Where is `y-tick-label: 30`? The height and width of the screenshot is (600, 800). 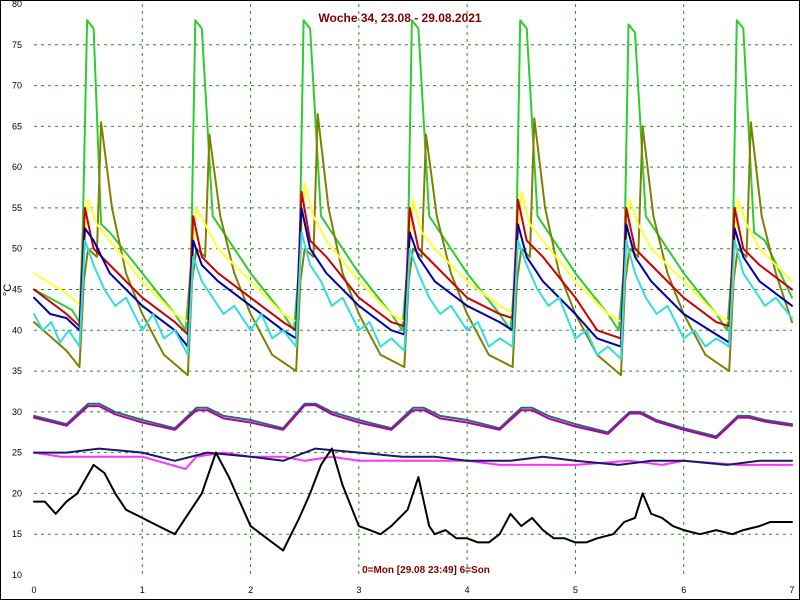 y-tick-label: 30 is located at coordinates (17, 412).